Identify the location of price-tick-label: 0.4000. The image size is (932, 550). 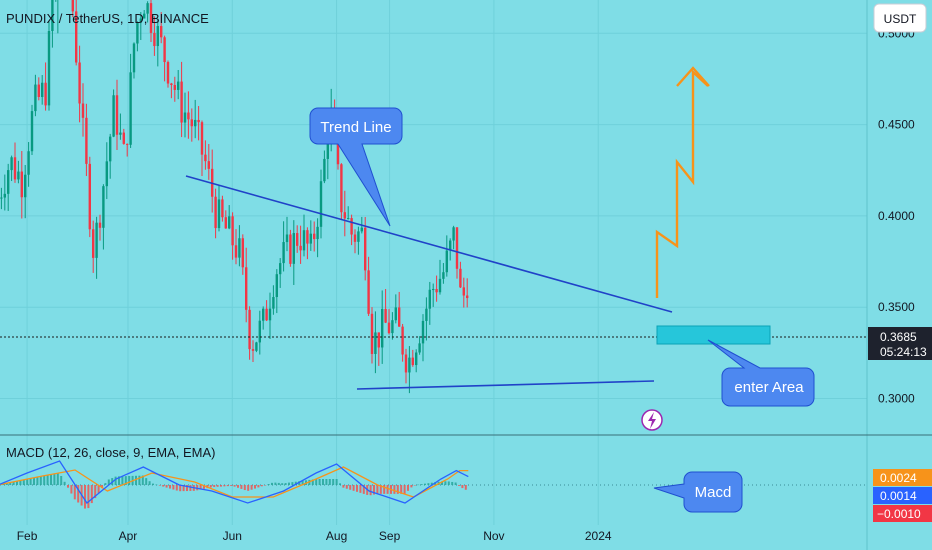
(896, 216).